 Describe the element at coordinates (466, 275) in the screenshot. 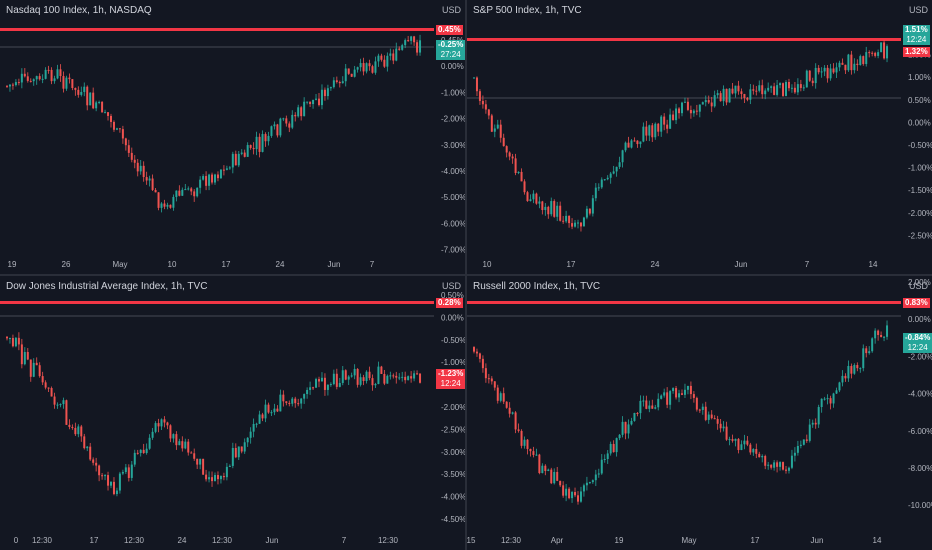

I see `horizontal-divider` at that location.